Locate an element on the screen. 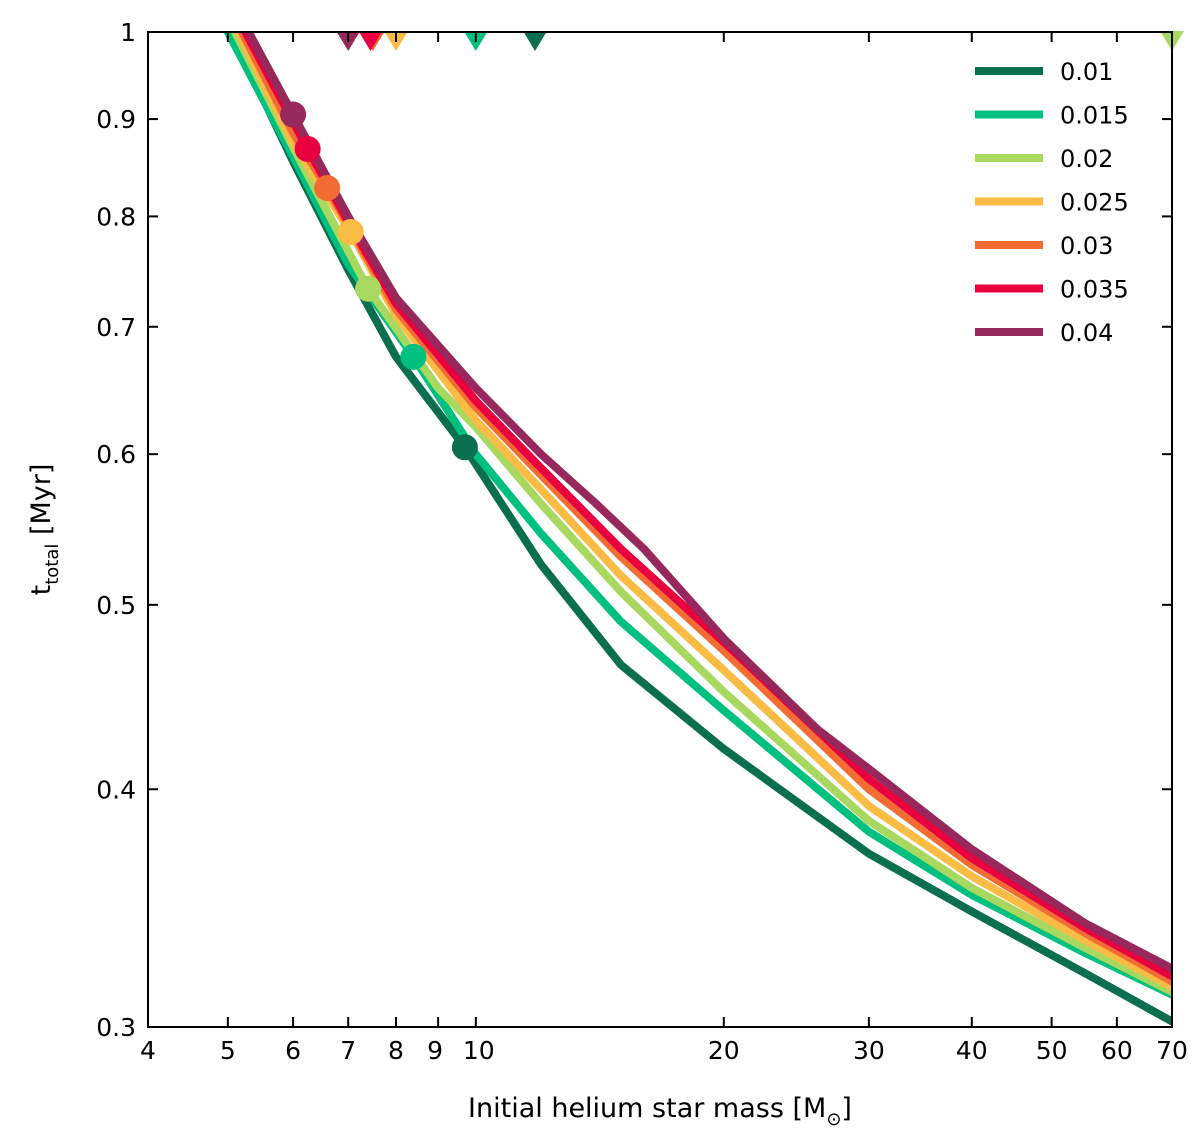 This screenshot has width=1200, height=1134. x-tick-label-40: 40 is located at coordinates (972, 1050).